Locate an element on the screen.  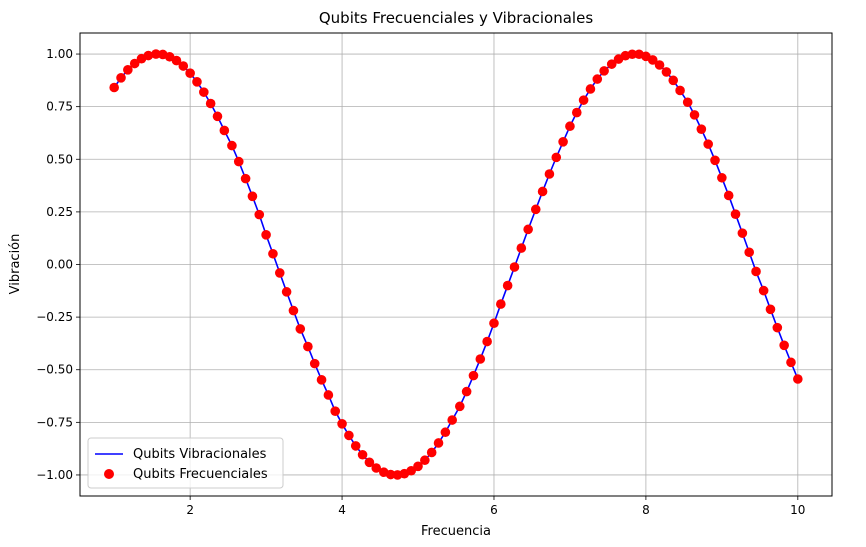
y-tick-label: −1.00 is located at coordinates (54, 475).